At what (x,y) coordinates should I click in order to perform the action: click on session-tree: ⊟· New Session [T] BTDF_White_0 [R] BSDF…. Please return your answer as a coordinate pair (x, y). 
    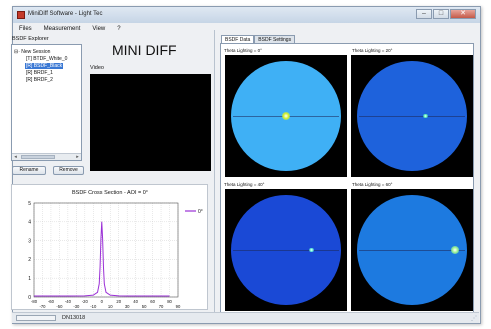
    Looking at the image, I should click on (46, 102).